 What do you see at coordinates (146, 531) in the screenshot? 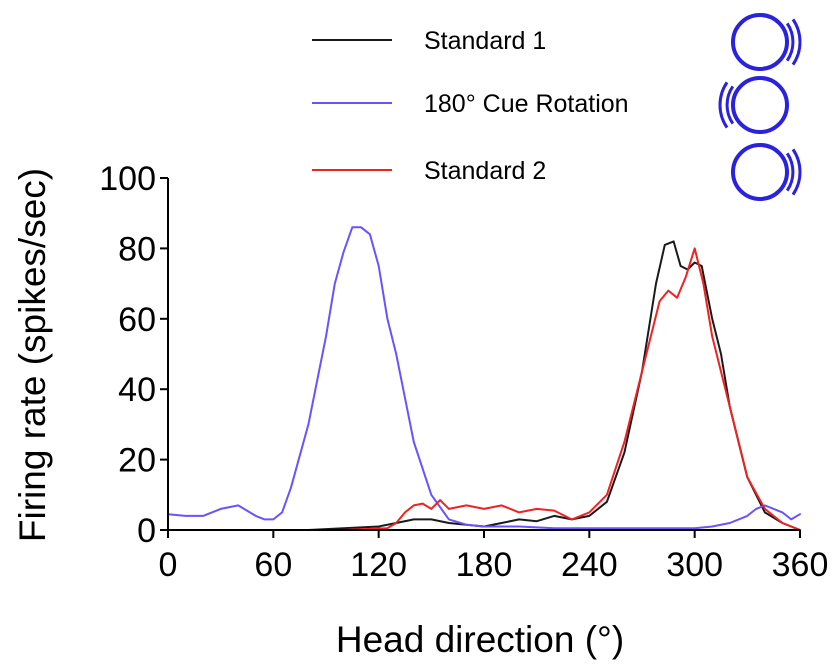
I see `y-tick-label: 0` at bounding box center [146, 531].